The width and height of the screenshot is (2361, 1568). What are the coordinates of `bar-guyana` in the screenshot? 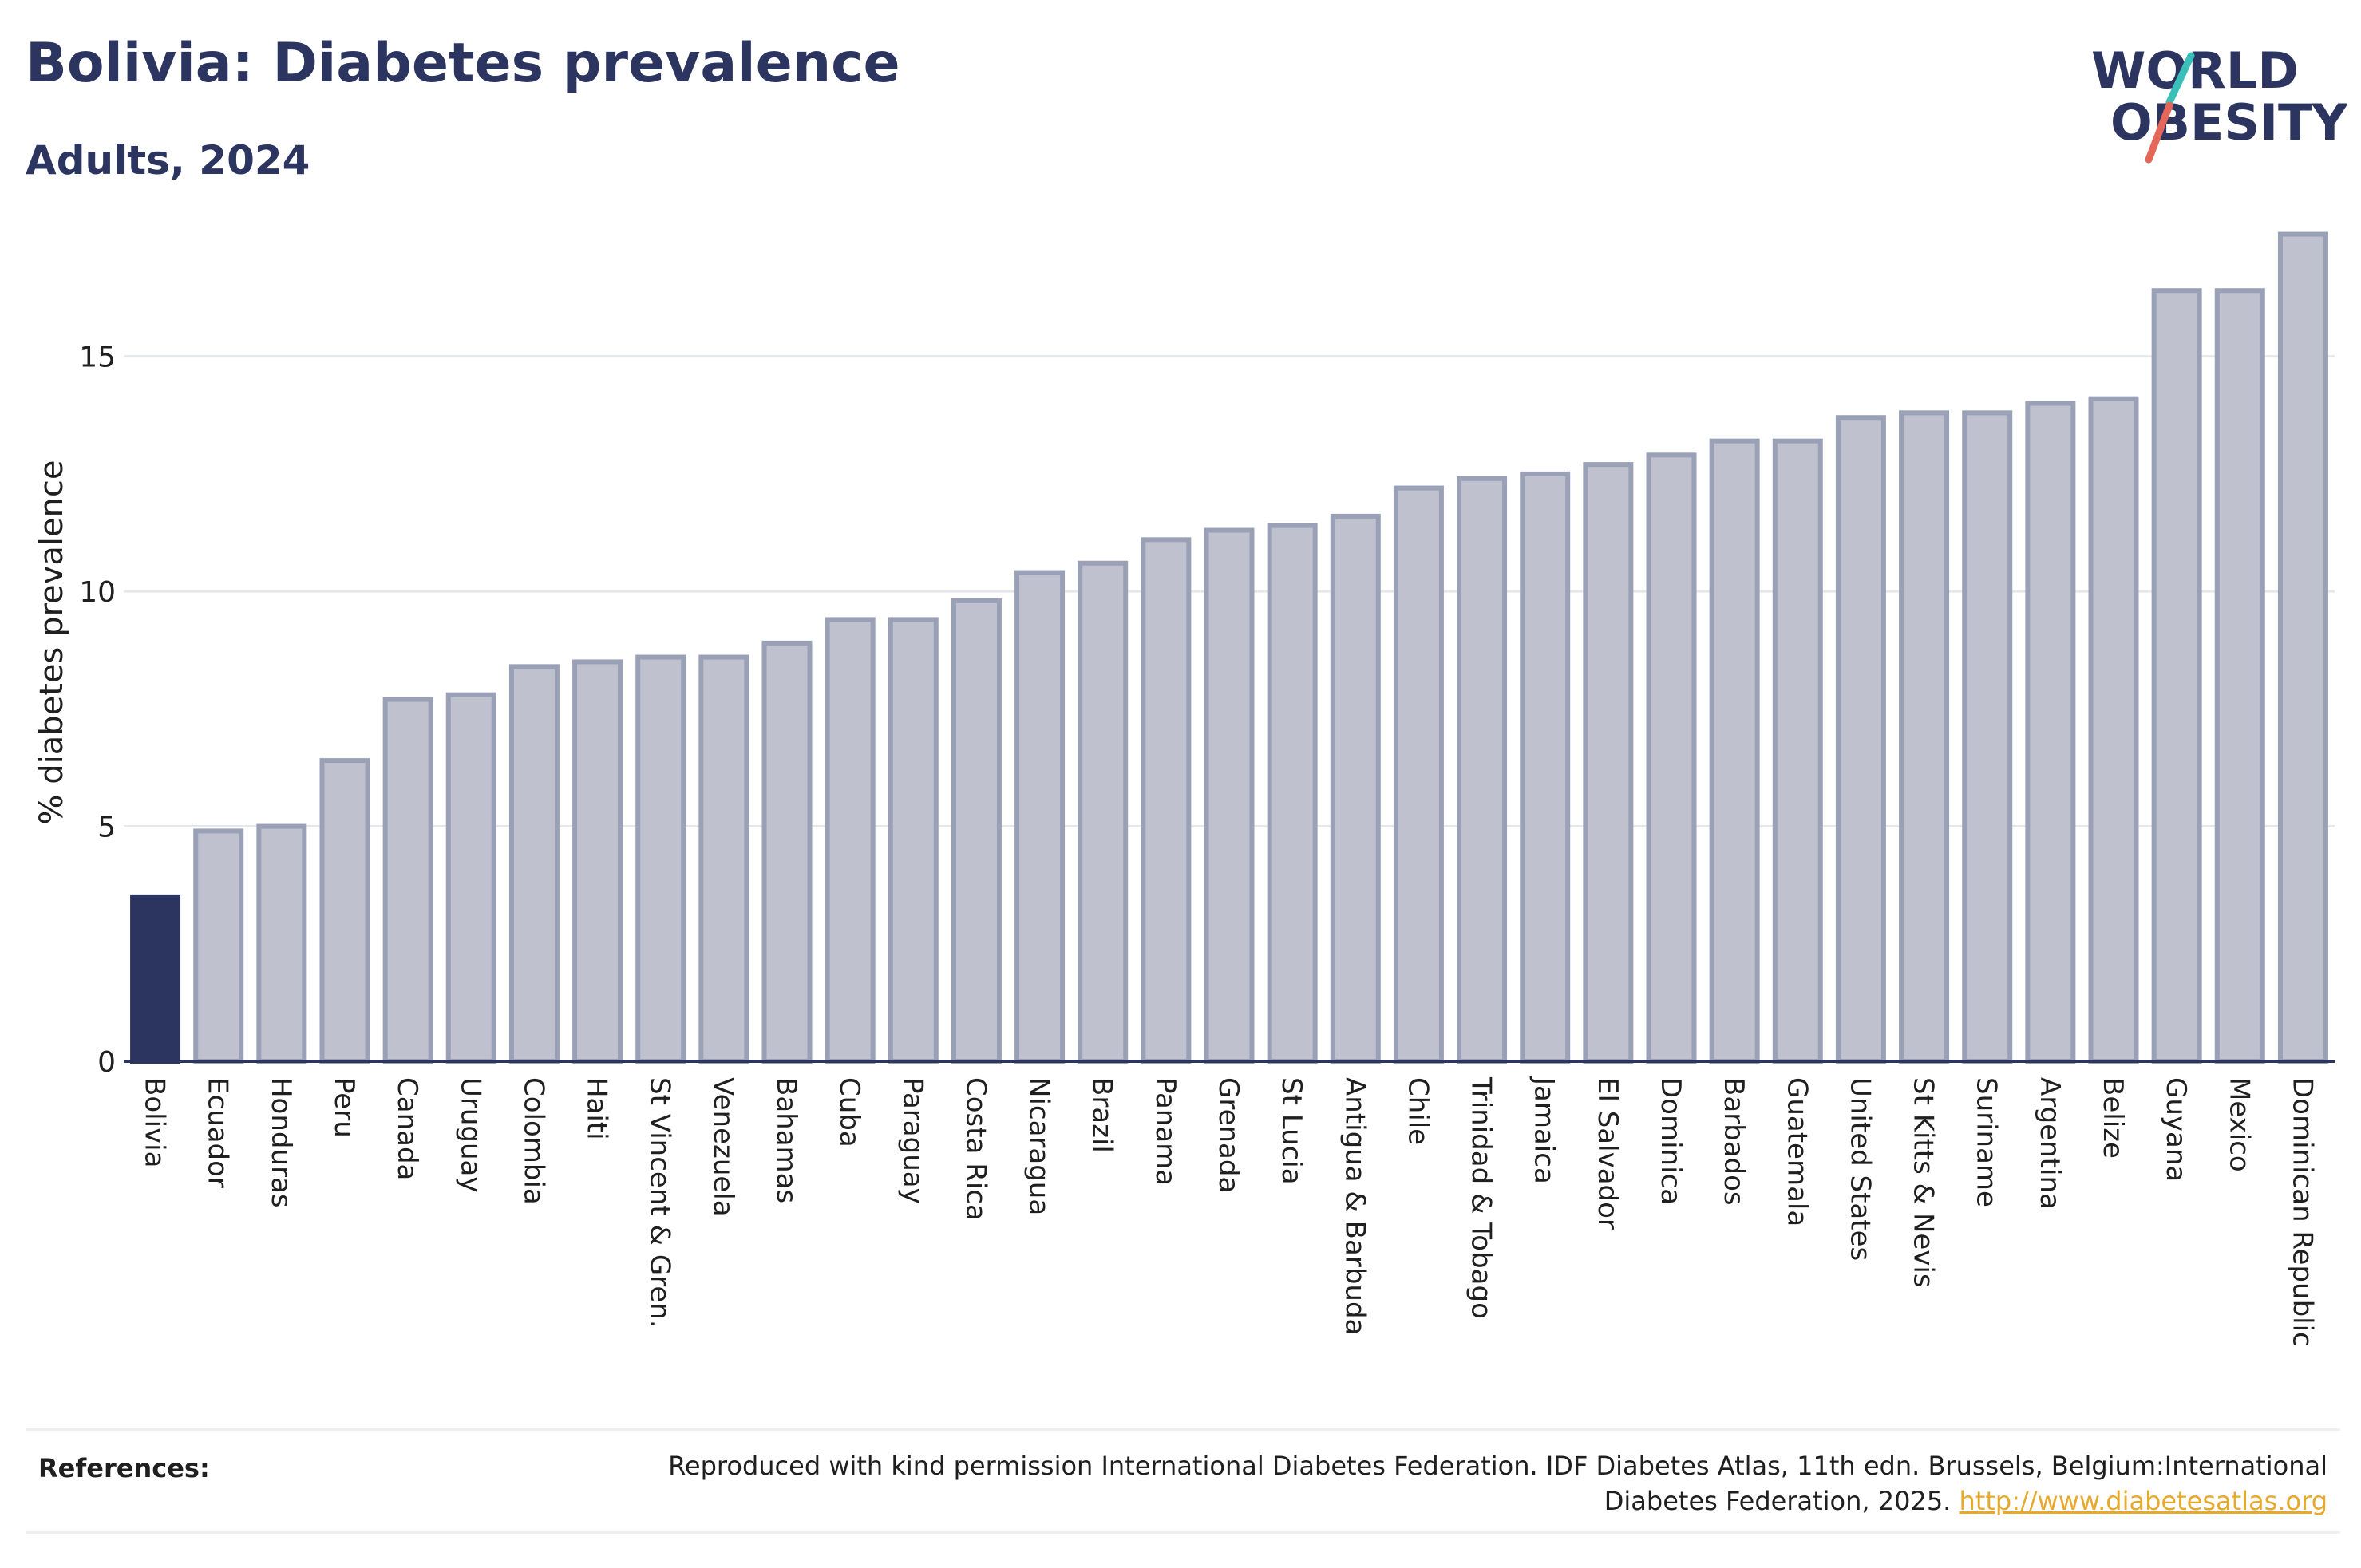 It's located at (2176, 676).